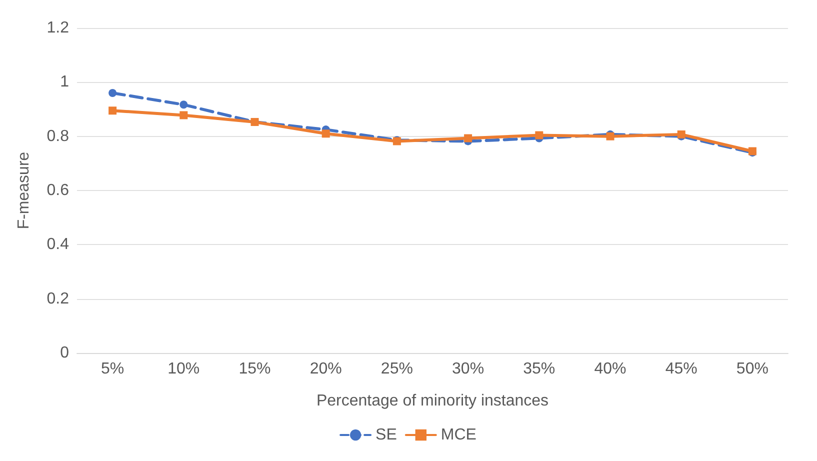  Describe the element at coordinates (752, 369) in the screenshot. I see `x-tick-label: 50%` at that location.